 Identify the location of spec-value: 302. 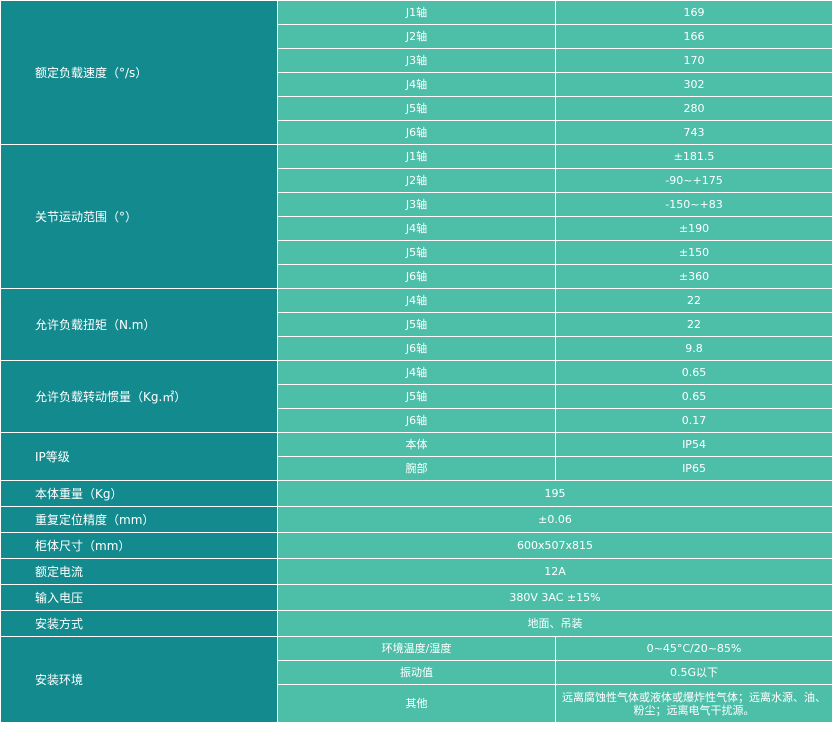
(693, 84).